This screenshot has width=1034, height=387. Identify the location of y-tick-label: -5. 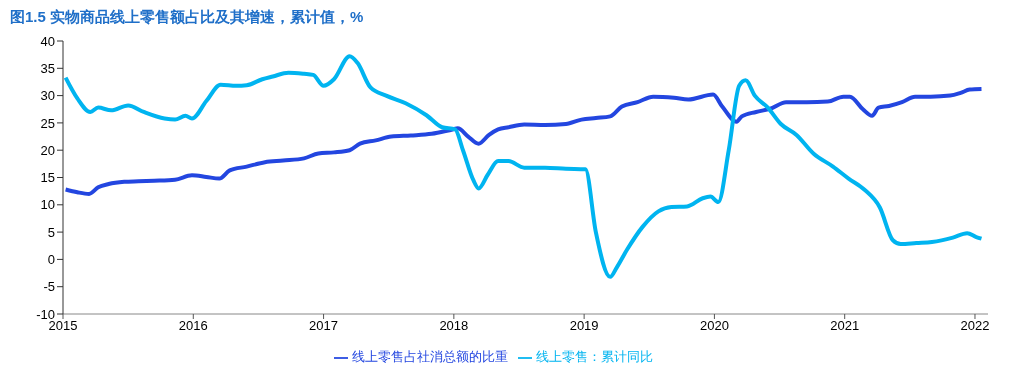
(49, 287).